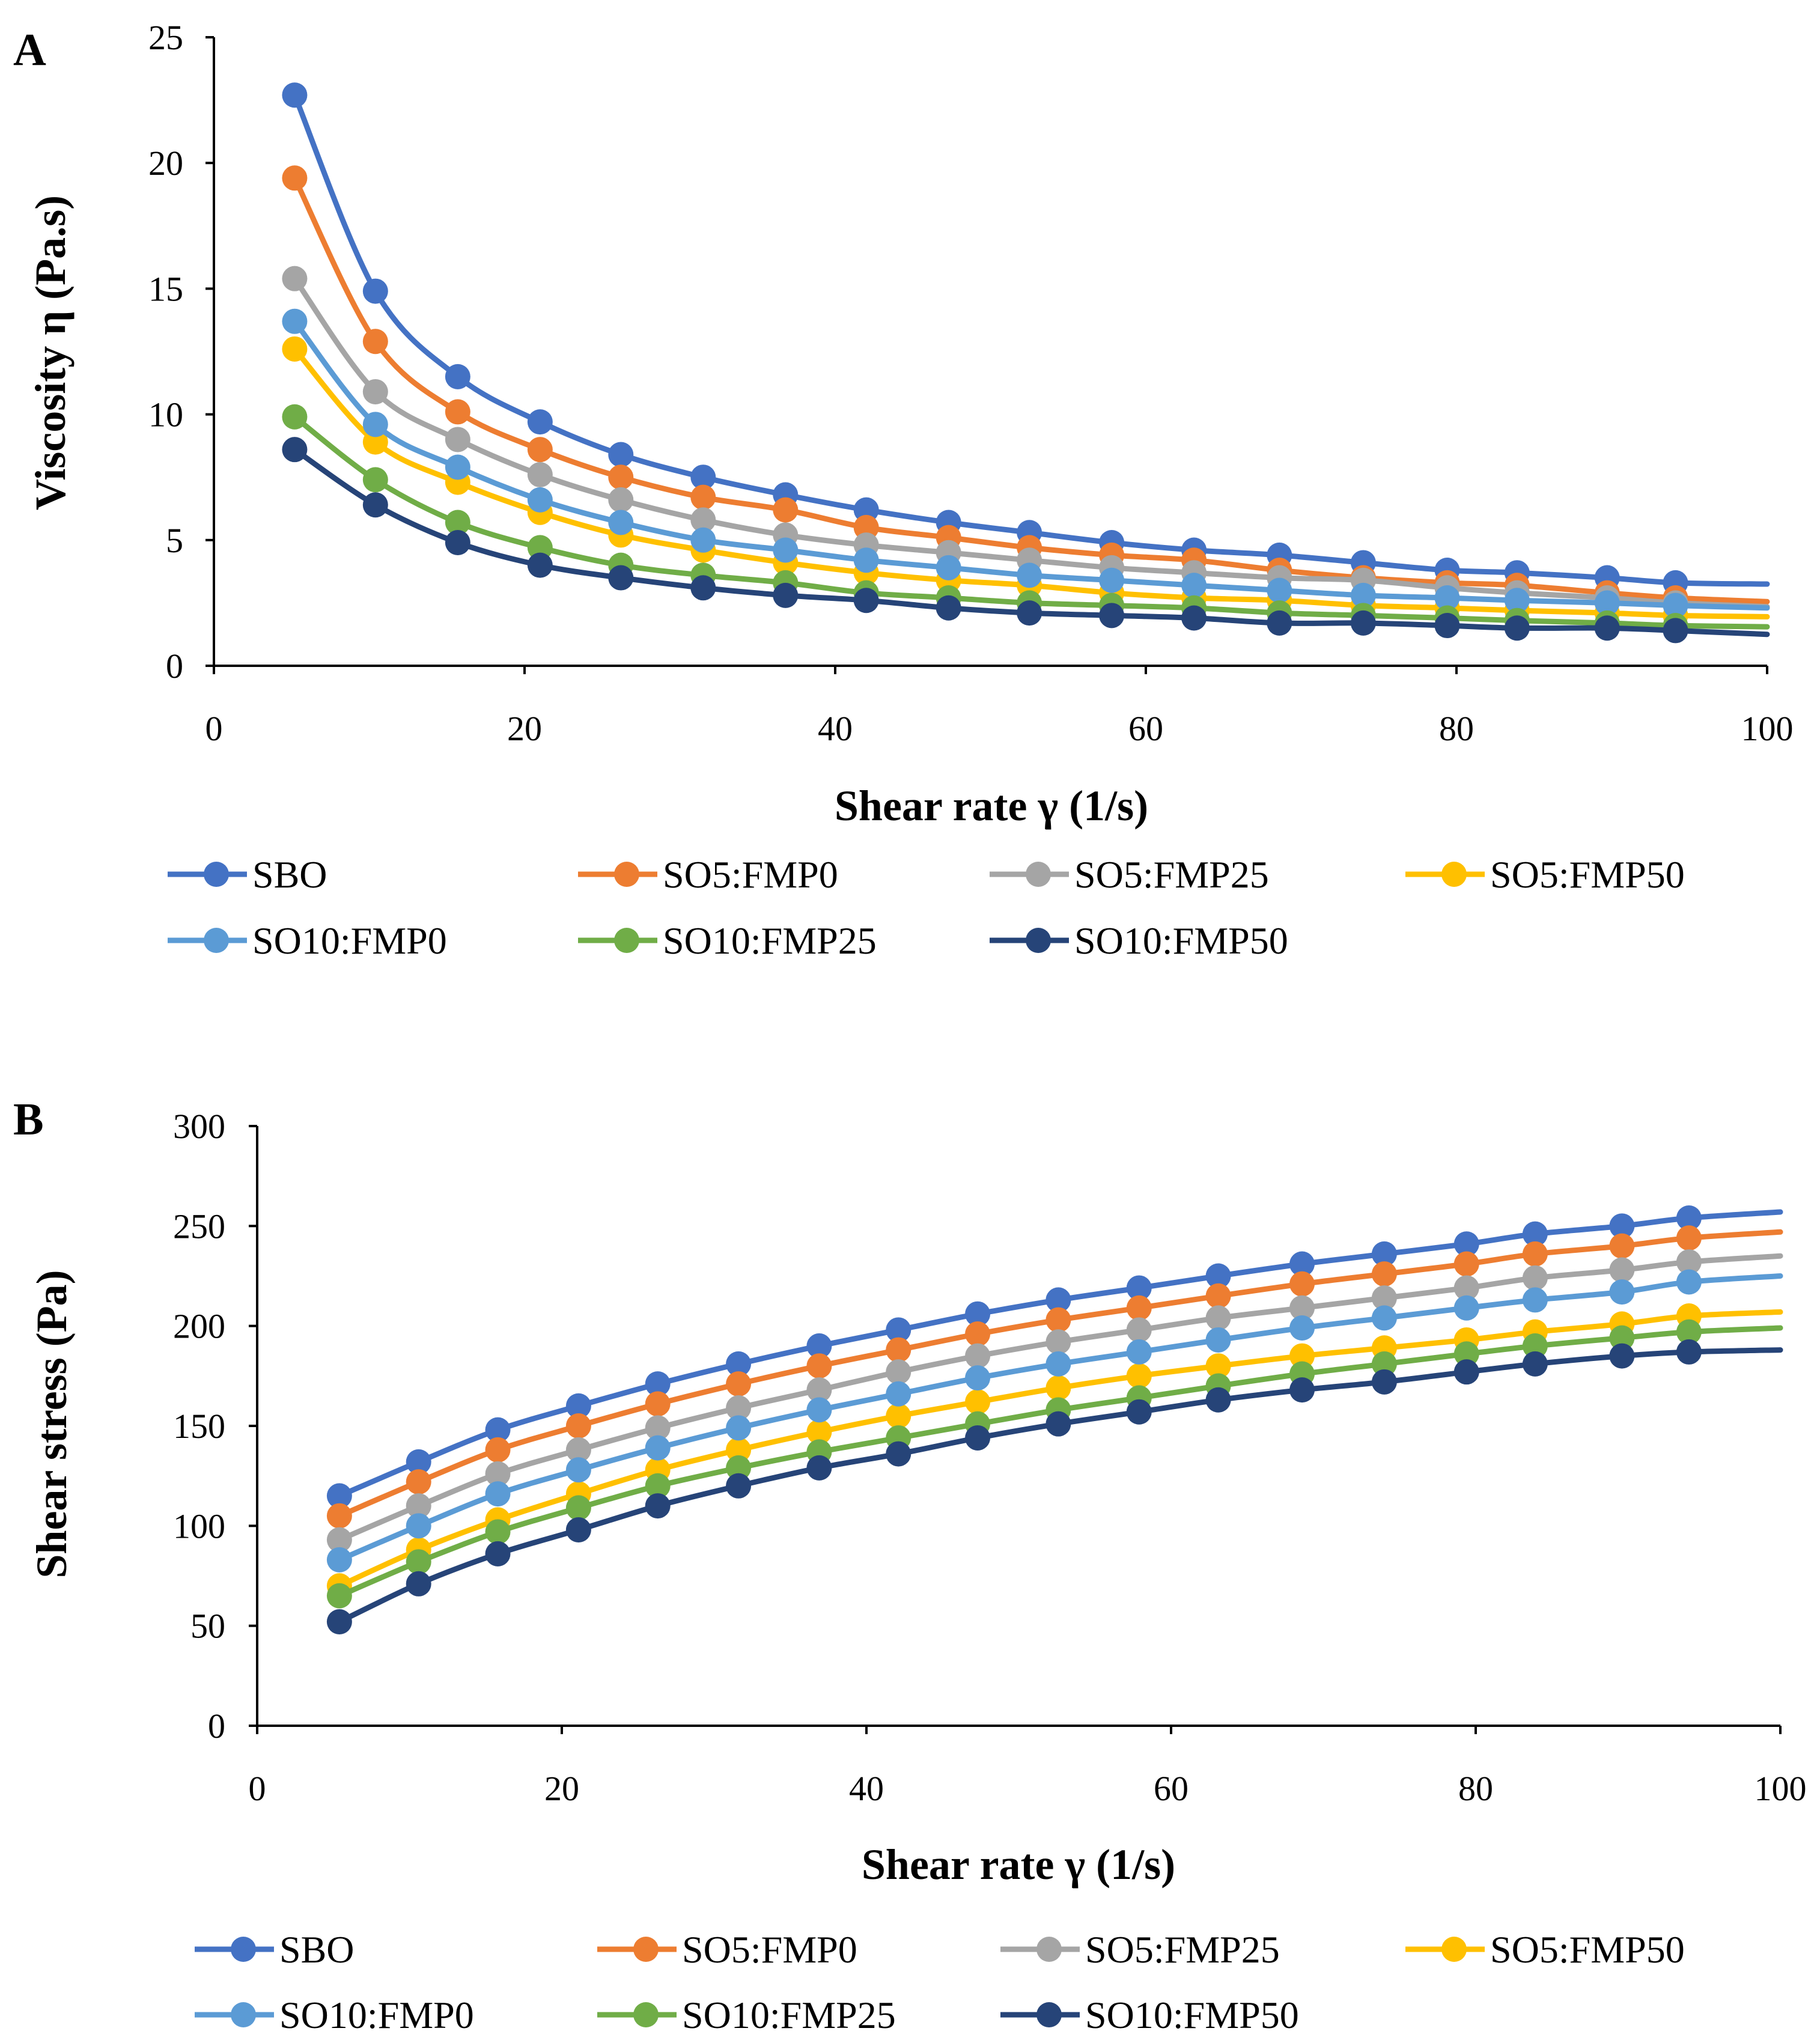  What do you see at coordinates (257, 1789) in the screenshot?
I see `x-tick-label: 0` at bounding box center [257, 1789].